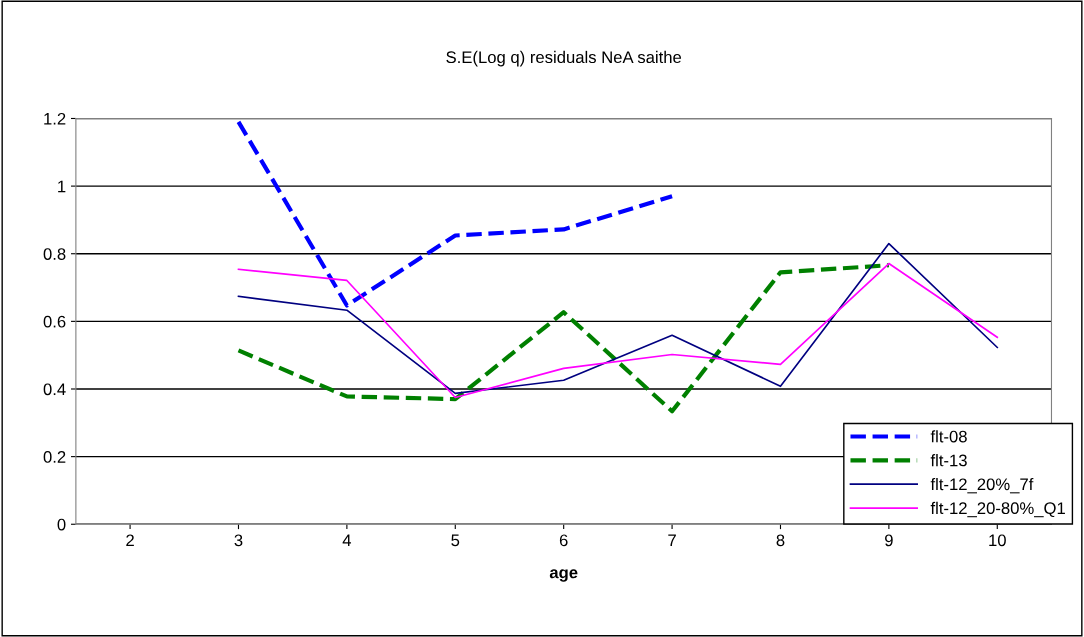 The height and width of the screenshot is (637, 1084). Describe the element at coordinates (997, 540) in the screenshot. I see `x-tick-label: 10` at that location.